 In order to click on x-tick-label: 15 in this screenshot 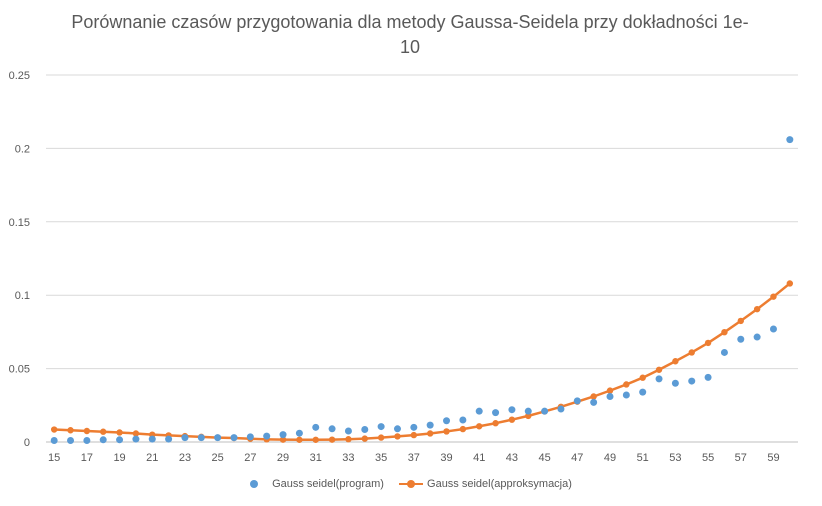, I will do `click(54, 458)`.